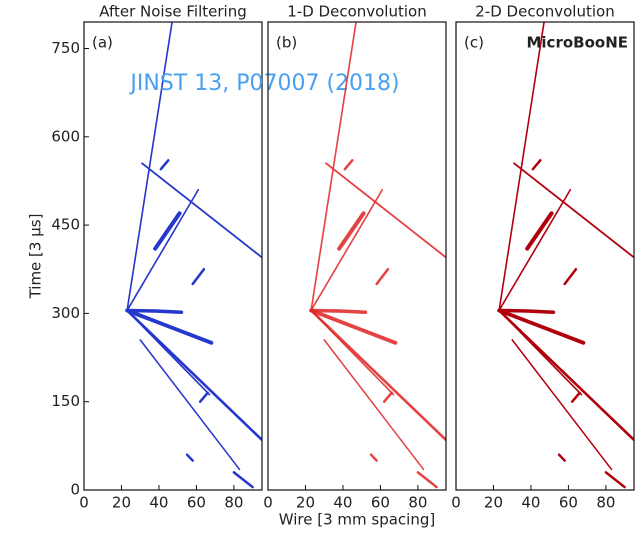  I want to click on y-axis-label: Time [3 μs], so click(36, 257).